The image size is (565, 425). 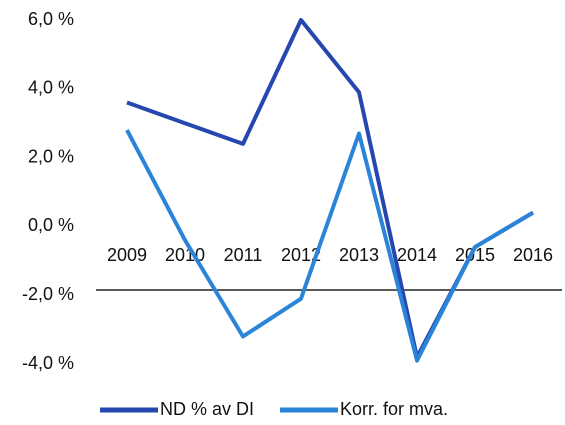 What do you see at coordinates (475, 255) in the screenshot?
I see `x-tick-label: 2015` at bounding box center [475, 255].